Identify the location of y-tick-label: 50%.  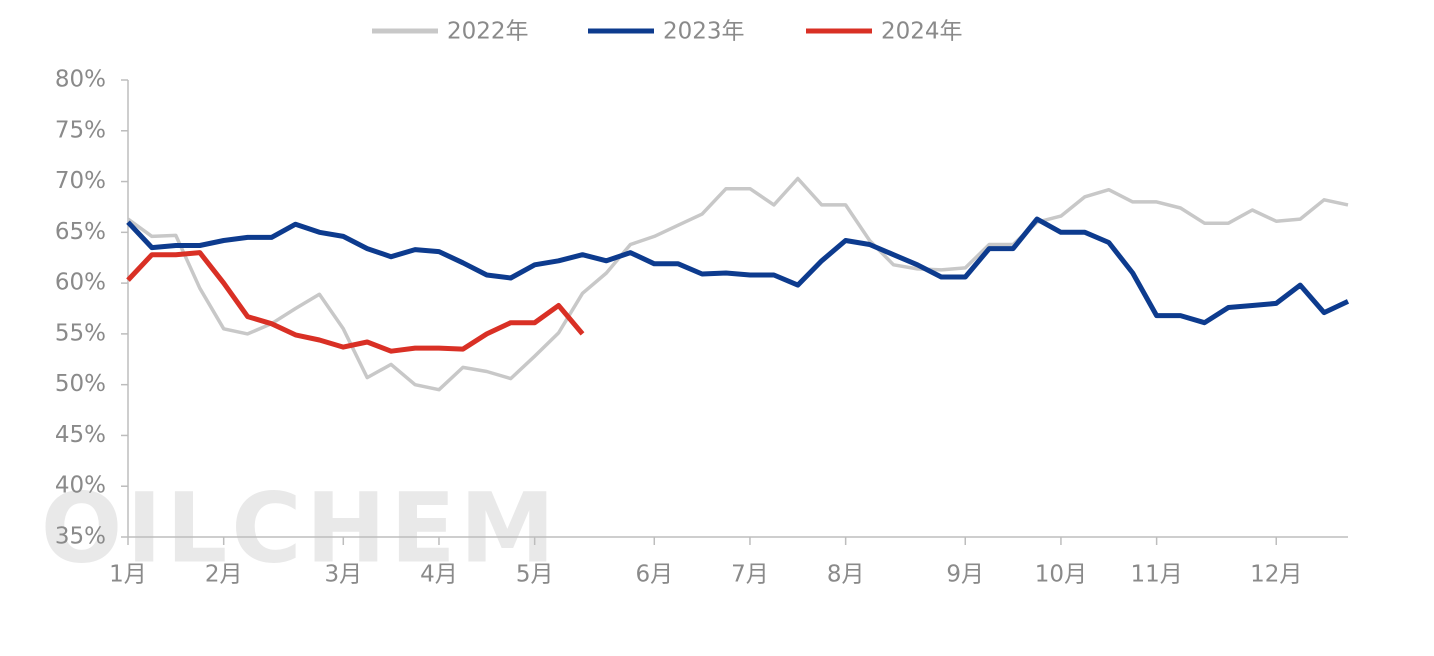
(80, 384).